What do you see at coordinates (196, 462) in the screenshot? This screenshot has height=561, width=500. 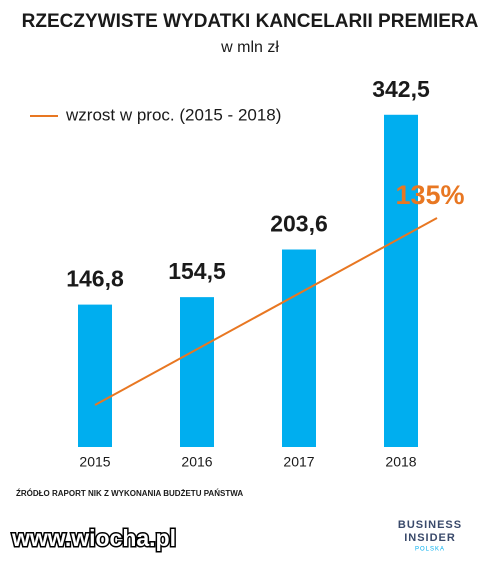 I see `x-tick-label: 2016` at bounding box center [196, 462].